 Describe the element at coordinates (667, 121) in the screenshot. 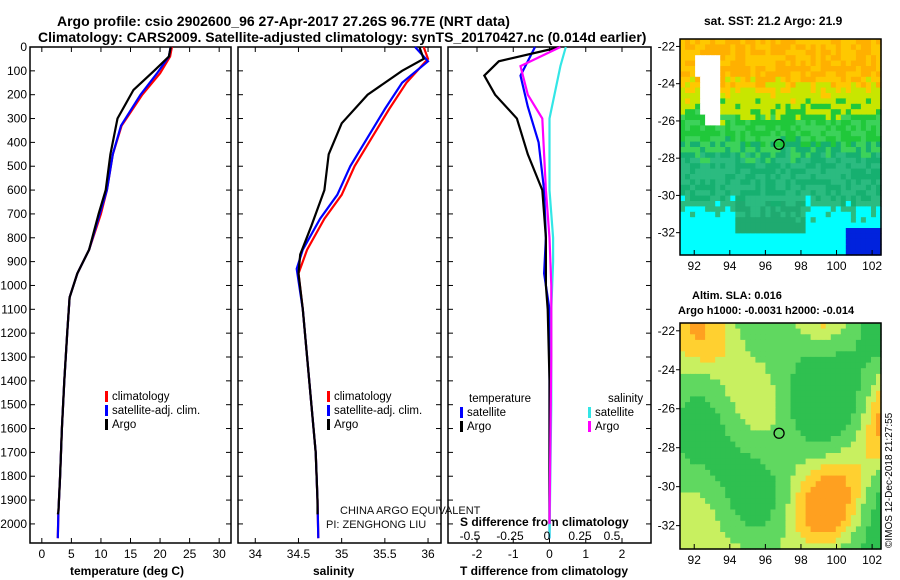

I see `map-ytick-label: -26` at that location.